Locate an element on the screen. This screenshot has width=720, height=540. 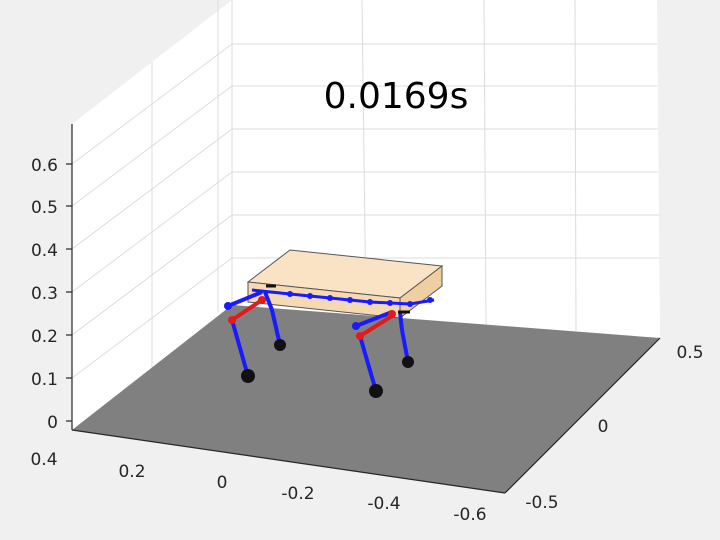
leg-rear-near is located at coordinates (245, 336).